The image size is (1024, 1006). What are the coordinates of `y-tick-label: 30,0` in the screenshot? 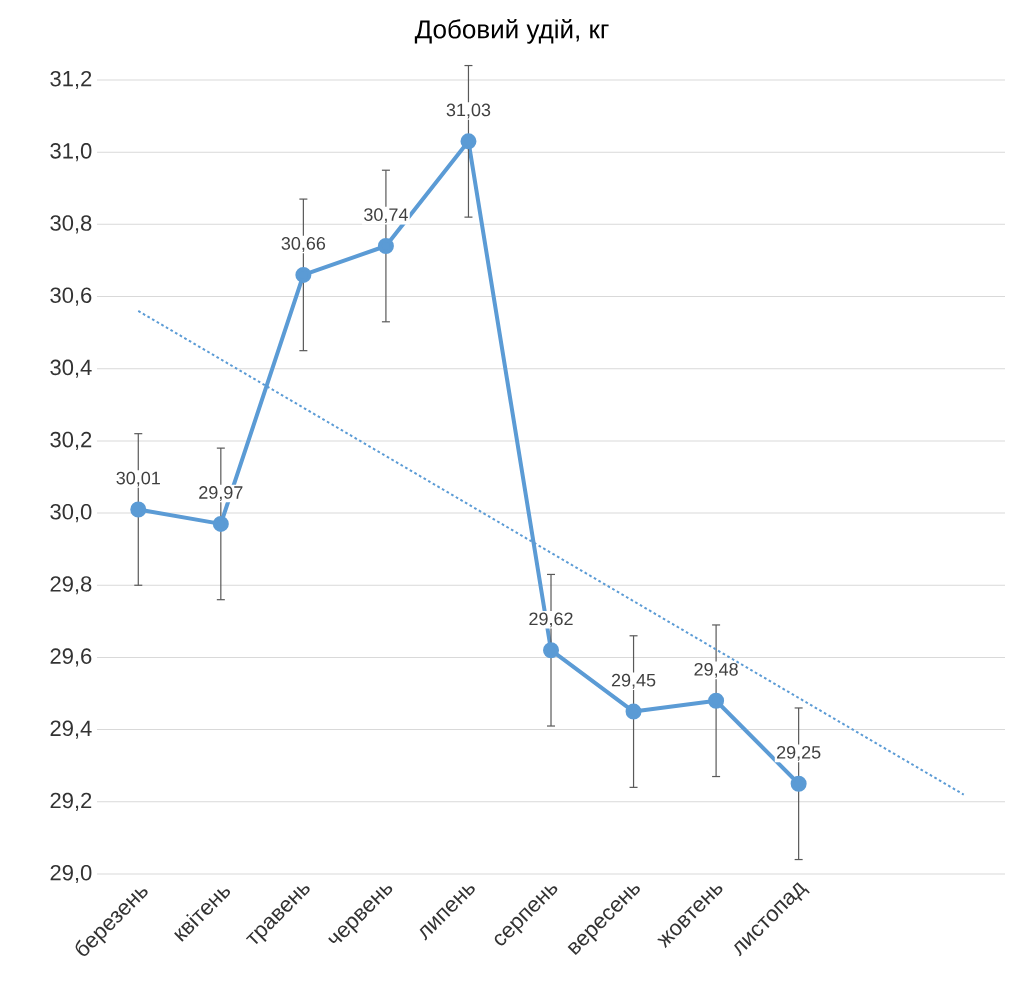 It's located at (71, 513).